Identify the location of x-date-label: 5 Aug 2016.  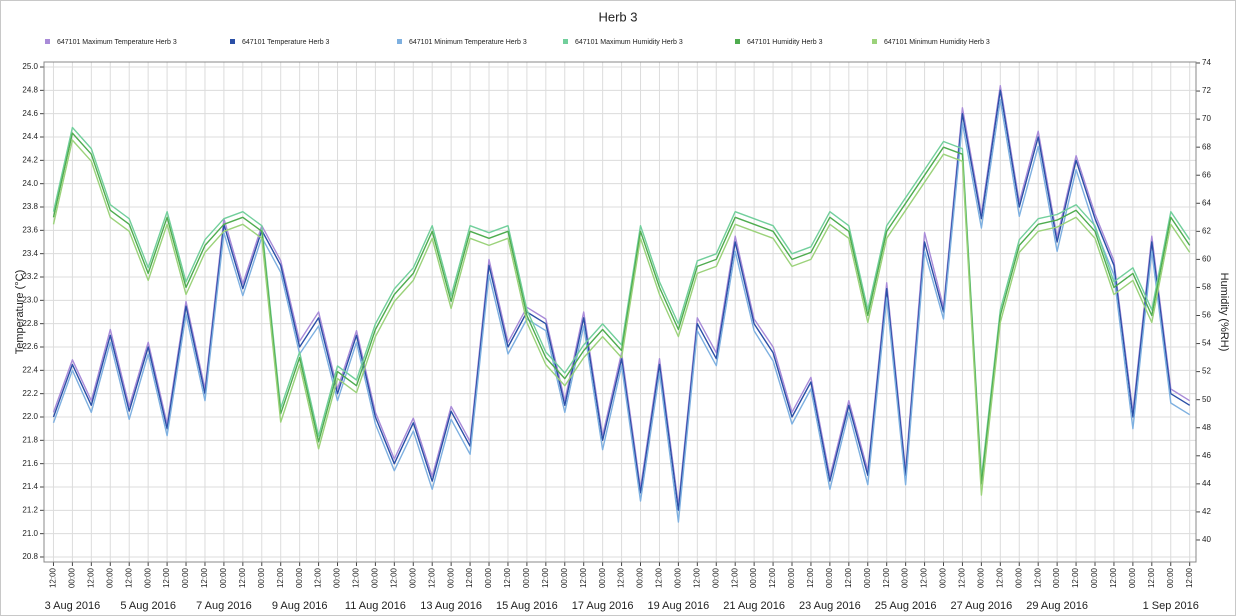
(148, 606).